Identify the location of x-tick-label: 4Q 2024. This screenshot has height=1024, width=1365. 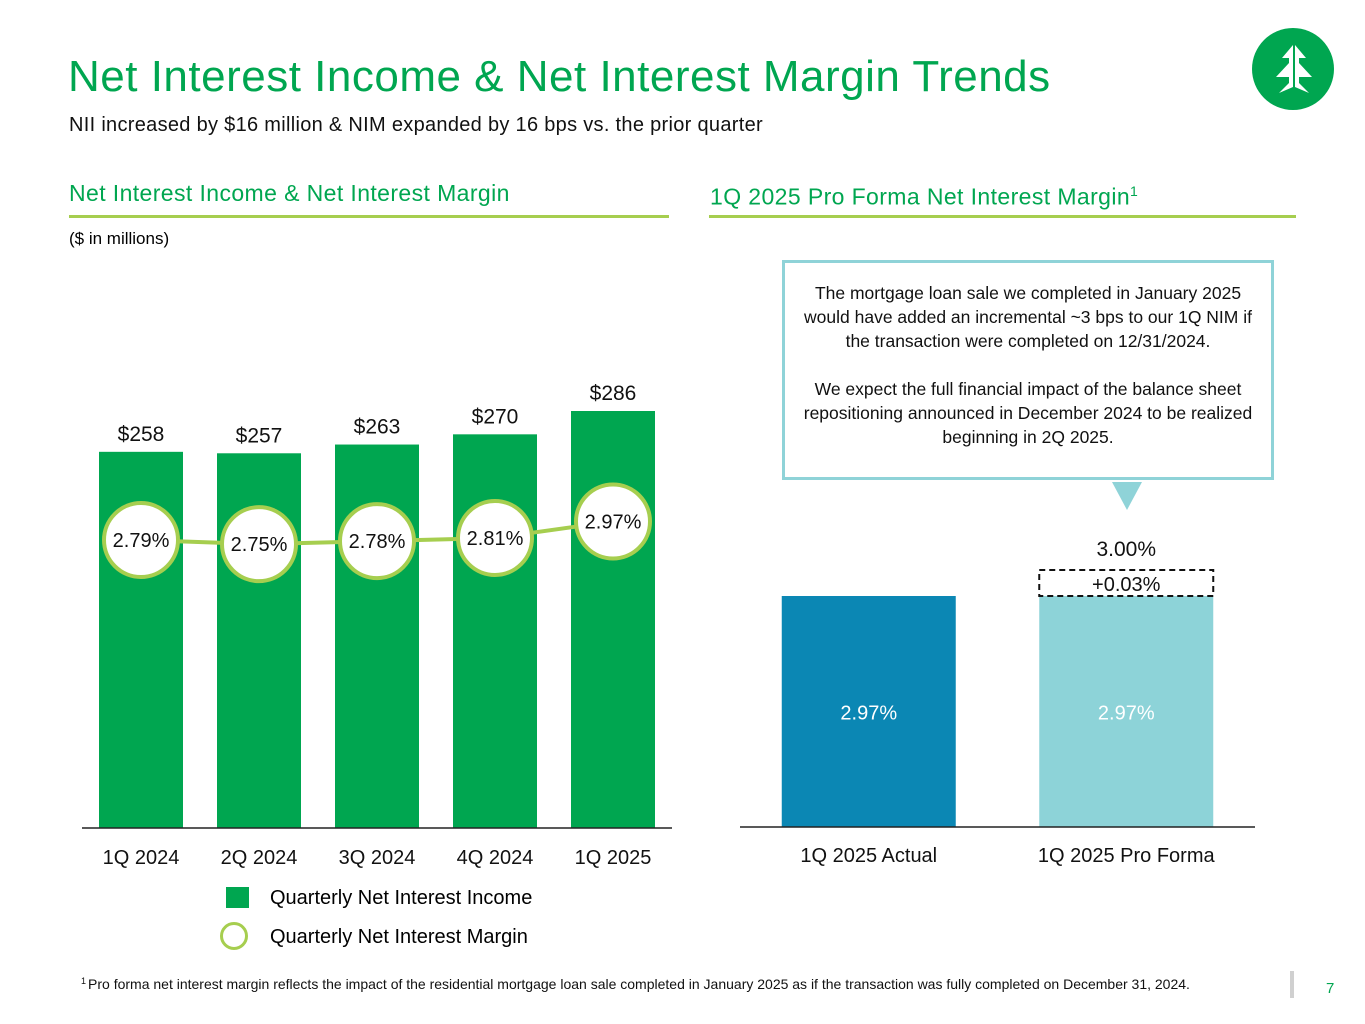
(495, 858).